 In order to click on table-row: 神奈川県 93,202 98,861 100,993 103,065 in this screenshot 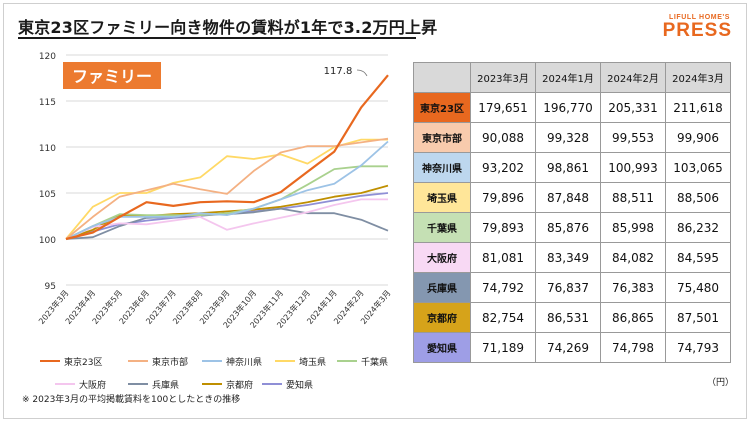, I will do `click(572, 167)`.